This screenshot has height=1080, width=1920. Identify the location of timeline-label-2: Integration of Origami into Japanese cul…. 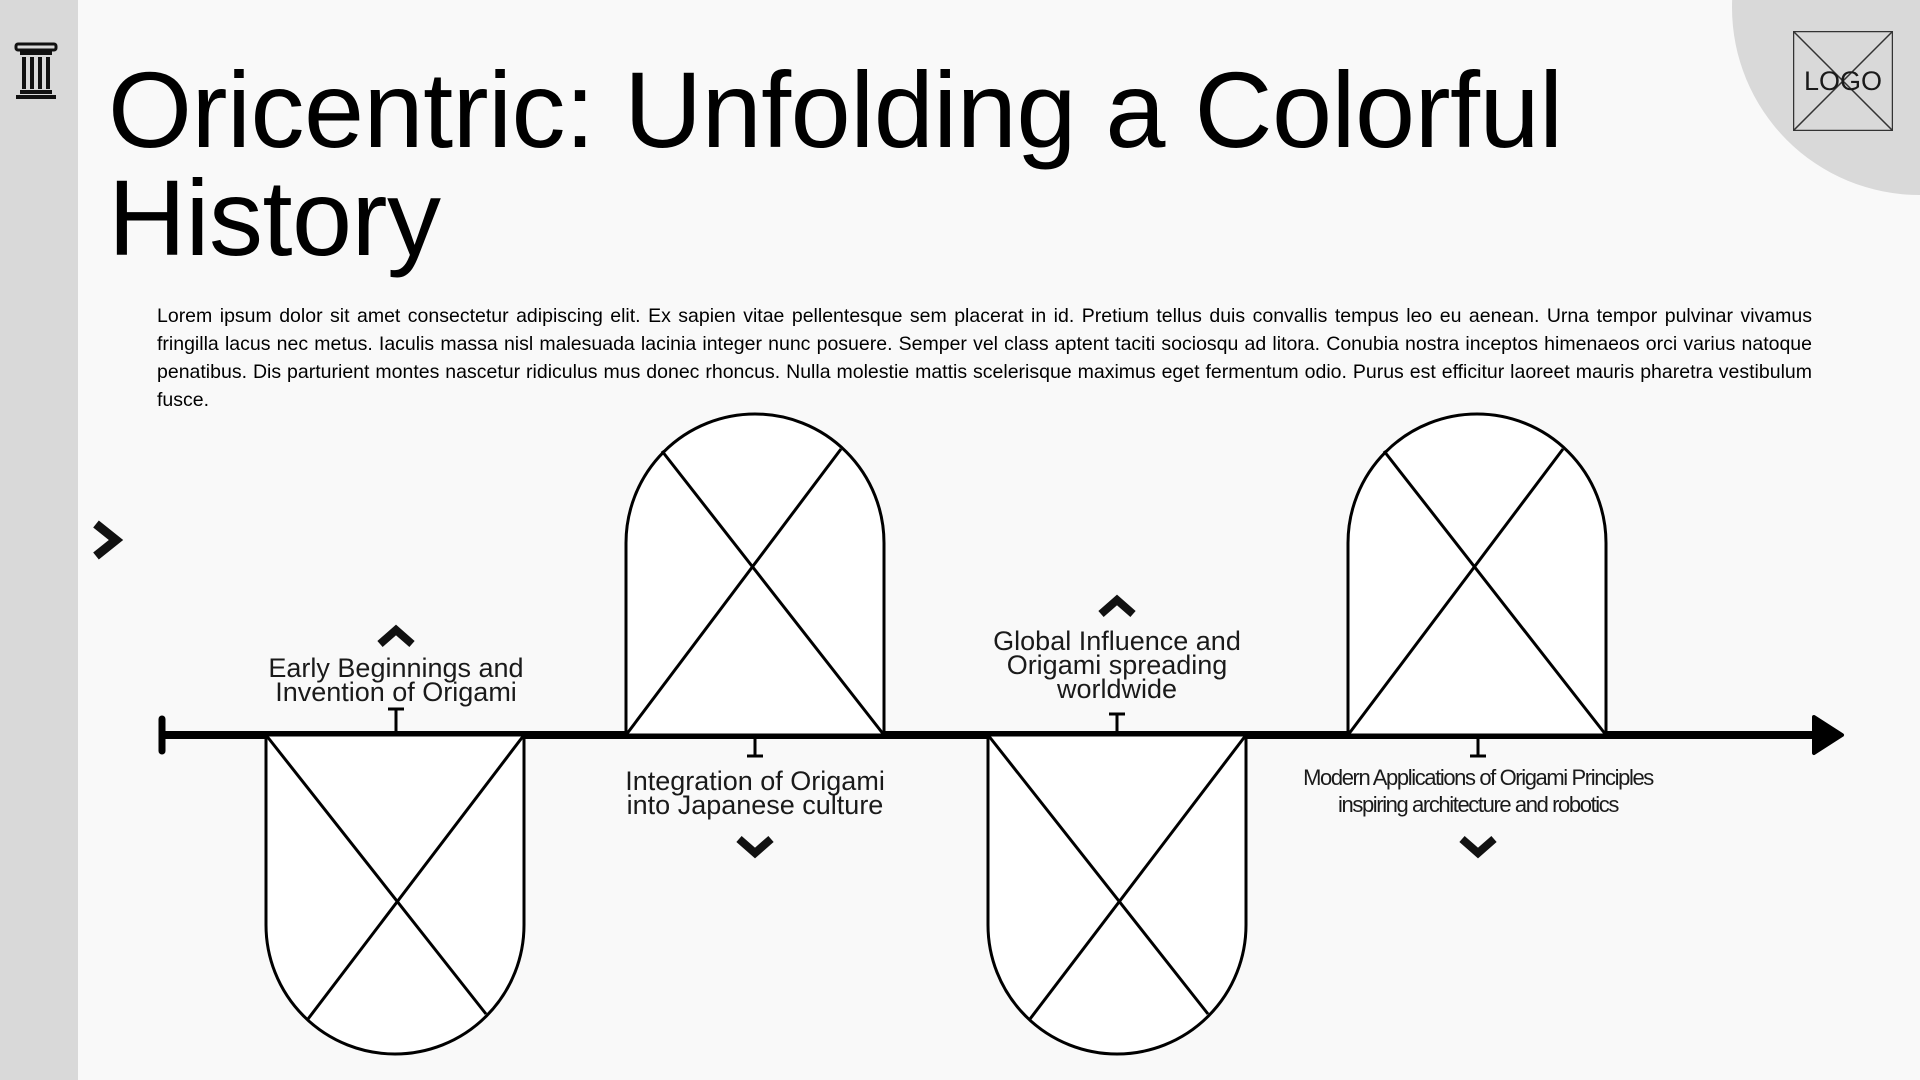
(755, 793).